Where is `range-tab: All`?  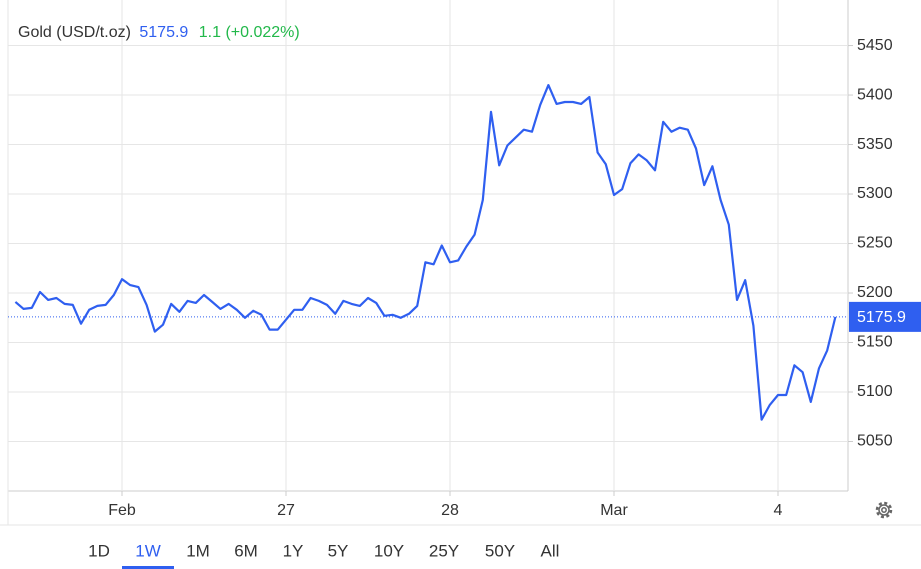 range-tab: All is located at coordinates (550, 550).